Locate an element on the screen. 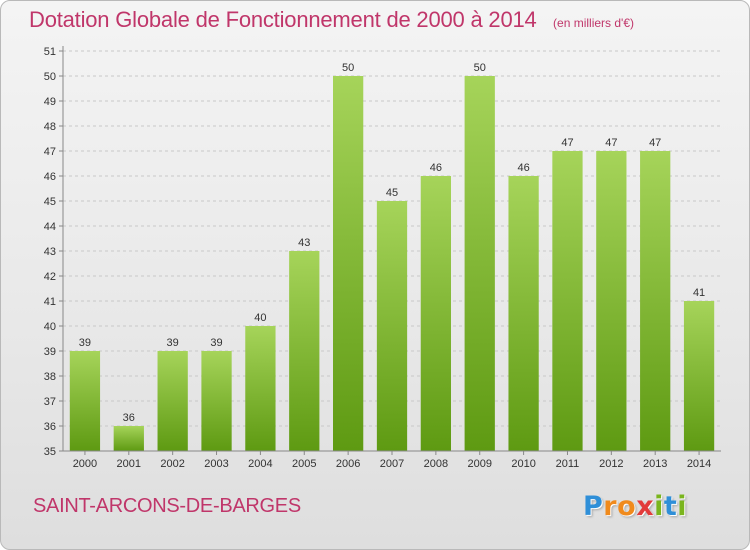  bar-2011 is located at coordinates (567, 301).